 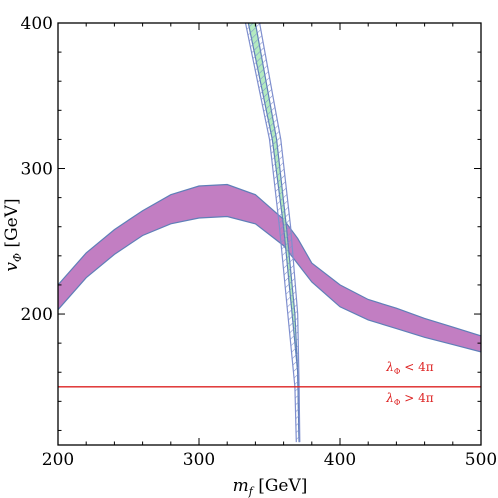 I want to click on x-tick-label: 500, so click(x=481, y=460).